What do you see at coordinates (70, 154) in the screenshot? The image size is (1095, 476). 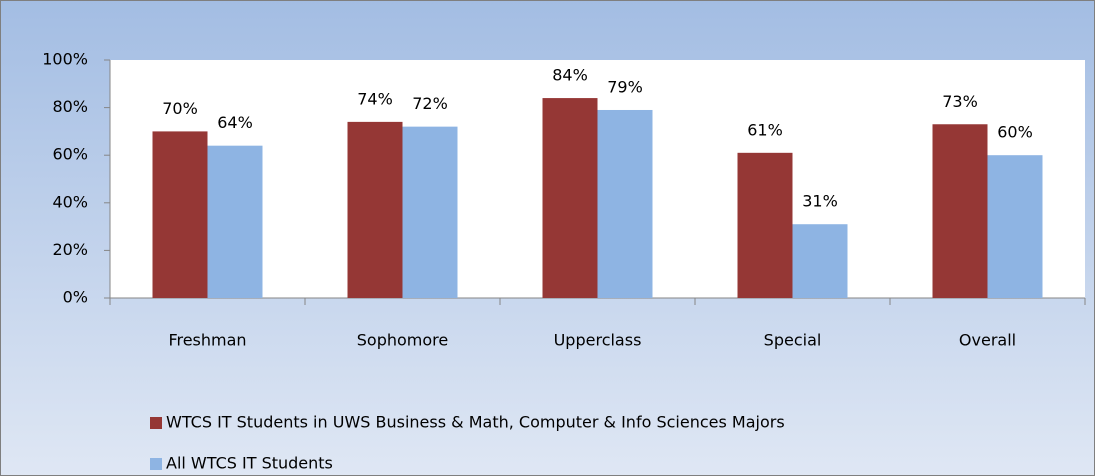 I see `y-tick-label: 60%` at bounding box center [70, 154].